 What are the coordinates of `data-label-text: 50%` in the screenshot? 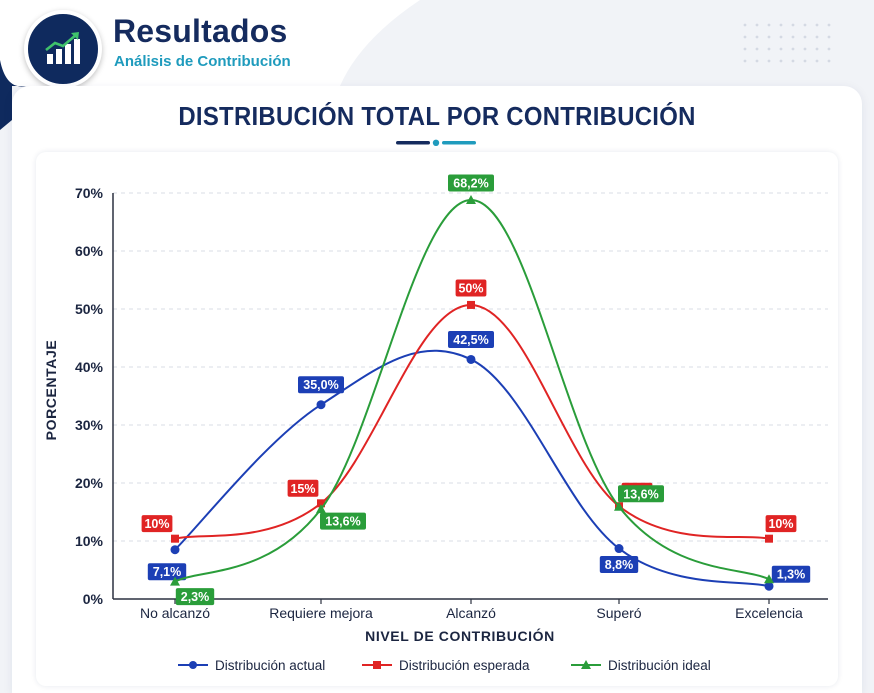 It's located at (470, 288).